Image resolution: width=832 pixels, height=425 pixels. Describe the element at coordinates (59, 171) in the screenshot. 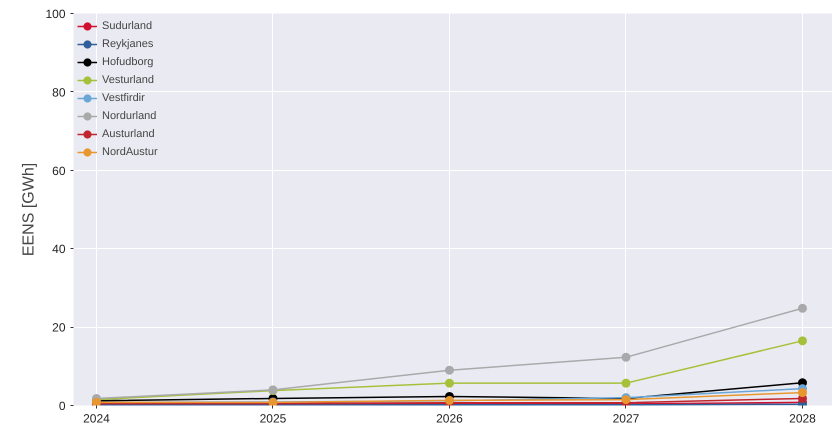

I see `y-tick-label: 60` at that location.